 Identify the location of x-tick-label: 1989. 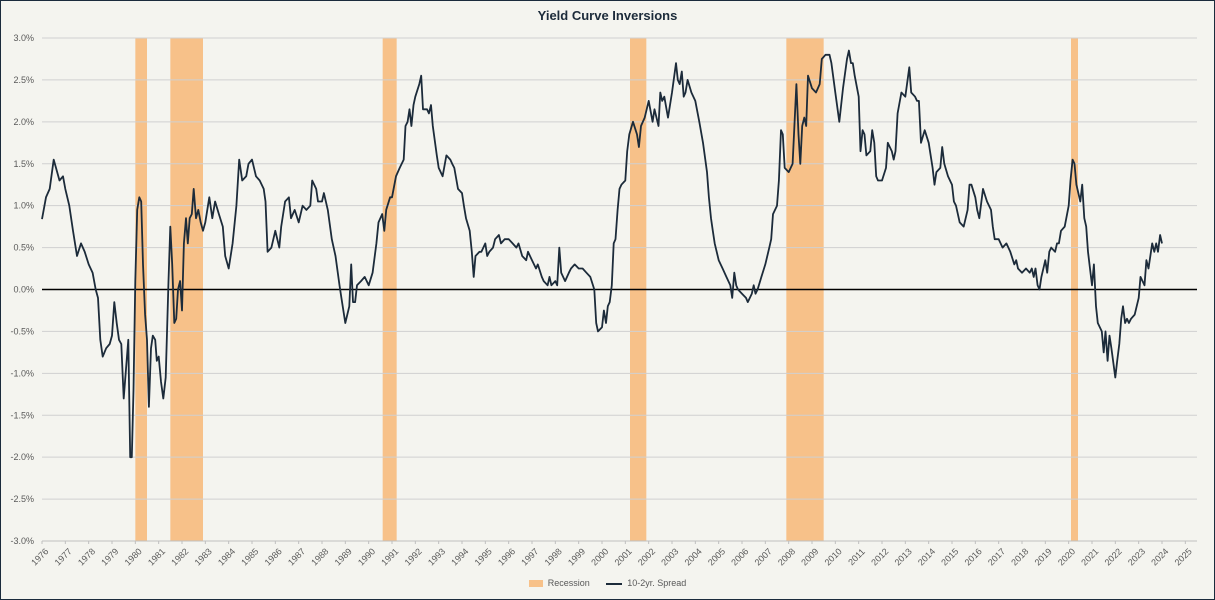
(343, 556).